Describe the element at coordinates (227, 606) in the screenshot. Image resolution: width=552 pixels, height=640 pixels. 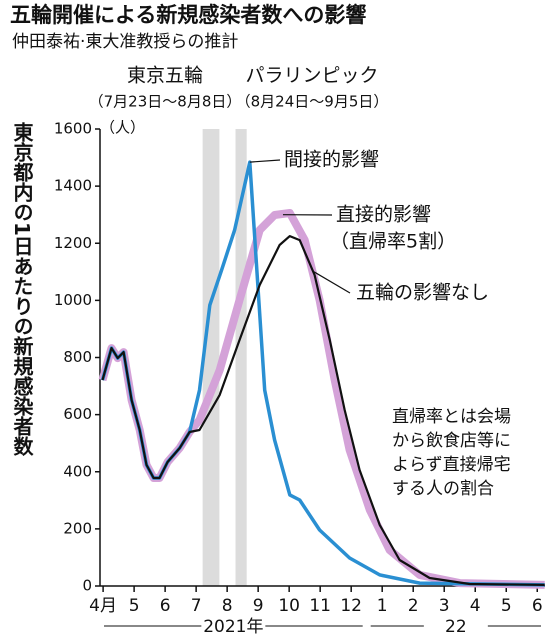
I see `x-tick-label: 8` at that location.